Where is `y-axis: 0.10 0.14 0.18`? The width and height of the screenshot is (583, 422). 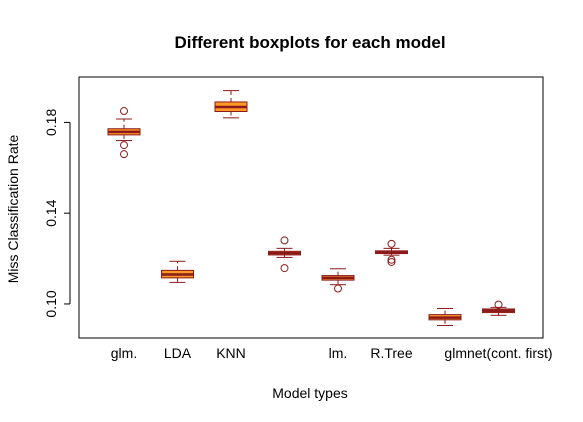 y-axis: 0.10 0.14 0.18 is located at coordinates (57, 213).